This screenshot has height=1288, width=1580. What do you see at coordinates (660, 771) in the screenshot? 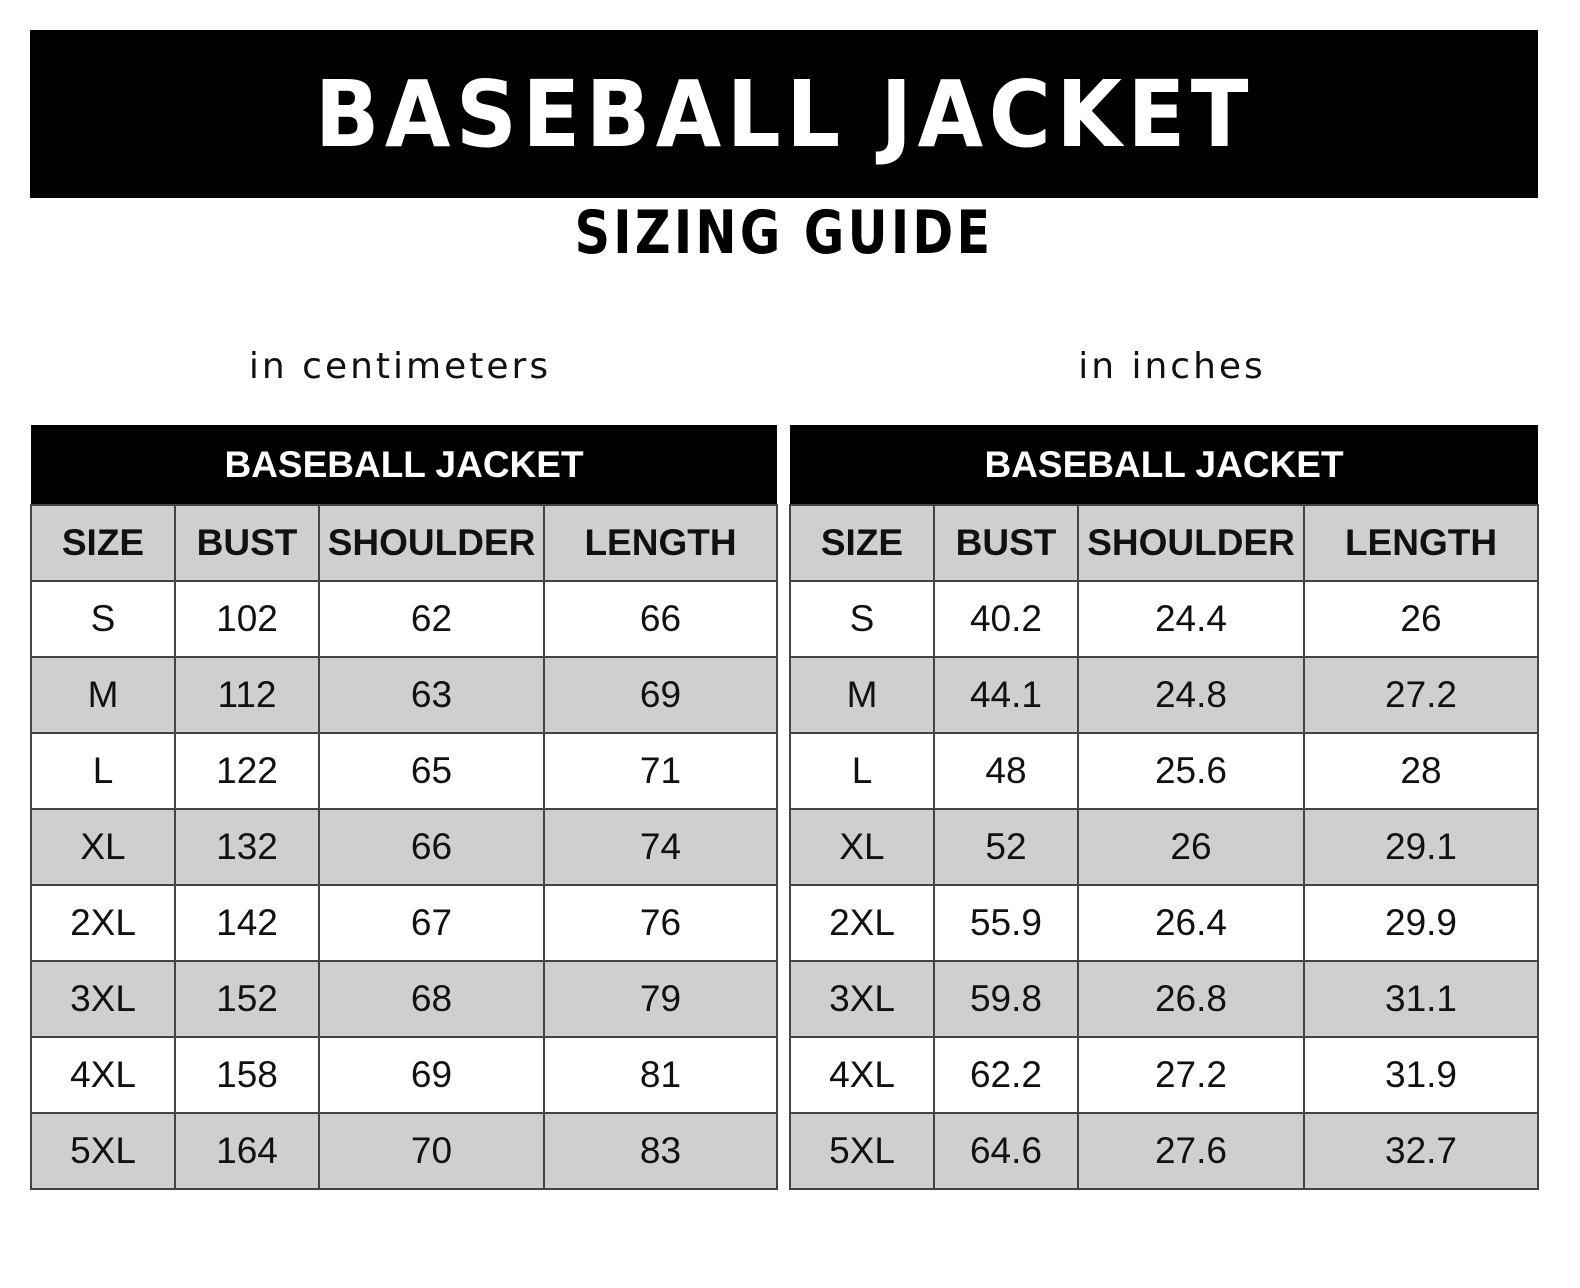
I see `cell-length: 71` at bounding box center [660, 771].